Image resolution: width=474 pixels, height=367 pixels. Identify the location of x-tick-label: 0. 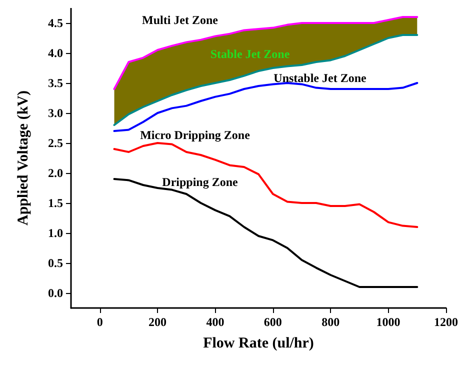
(99, 322).